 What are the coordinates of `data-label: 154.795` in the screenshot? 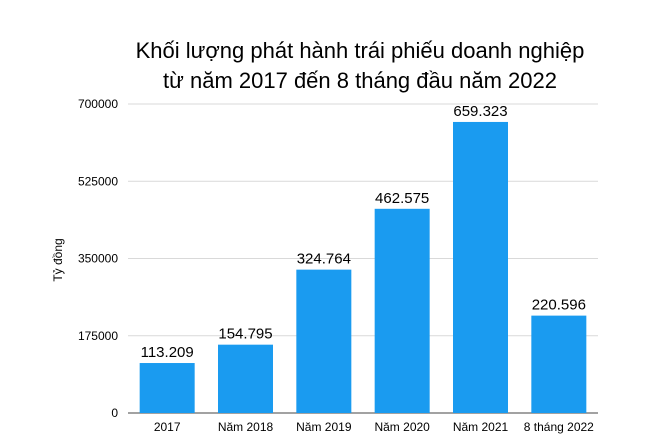 It's located at (245, 334).